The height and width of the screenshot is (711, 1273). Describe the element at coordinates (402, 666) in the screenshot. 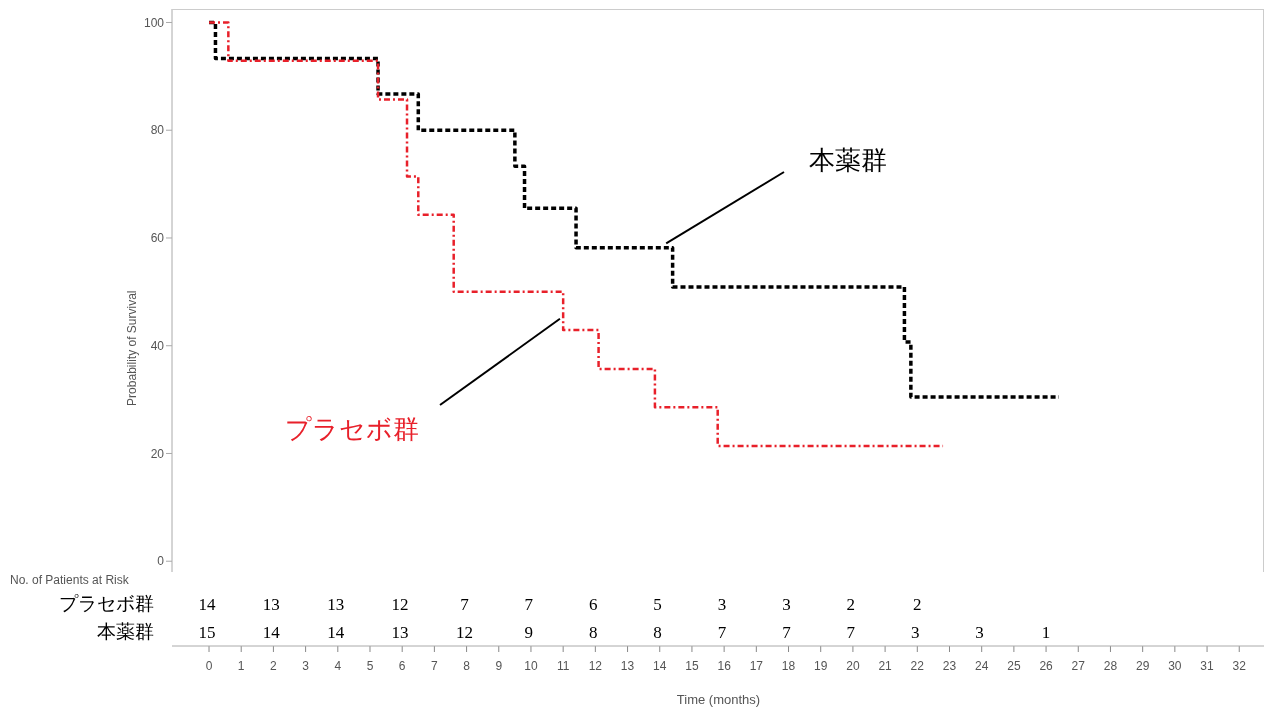

I see `x-tick-label: 6` at that location.